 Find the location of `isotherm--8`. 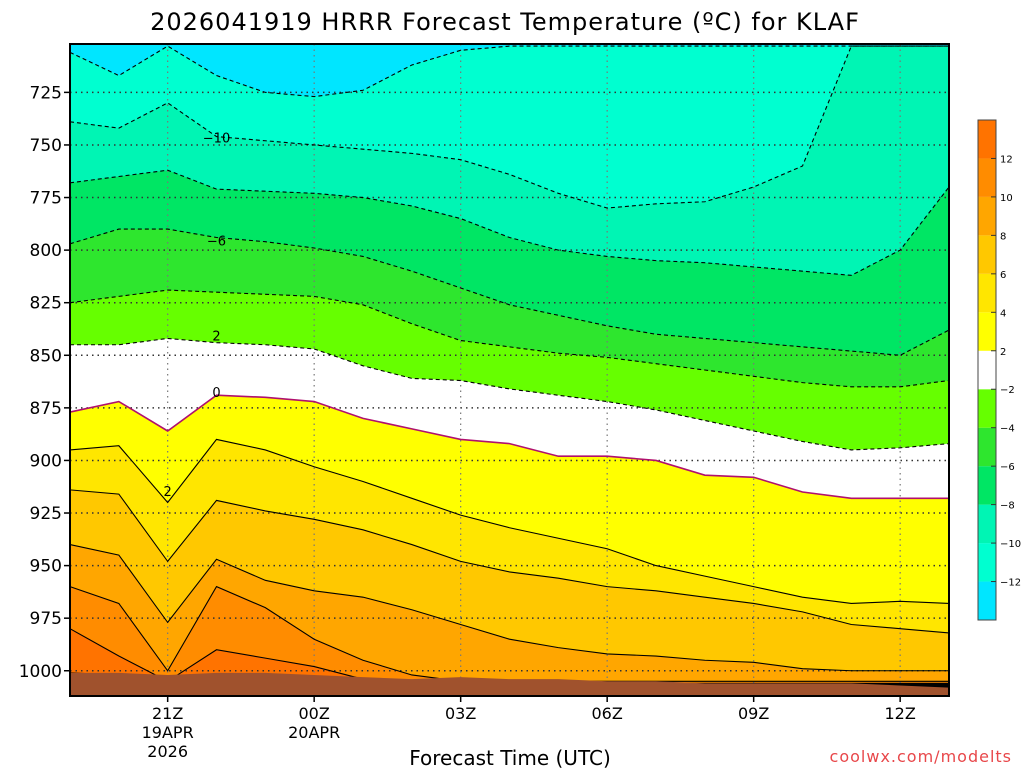

isotherm--8 is located at coordinates (509, 222).